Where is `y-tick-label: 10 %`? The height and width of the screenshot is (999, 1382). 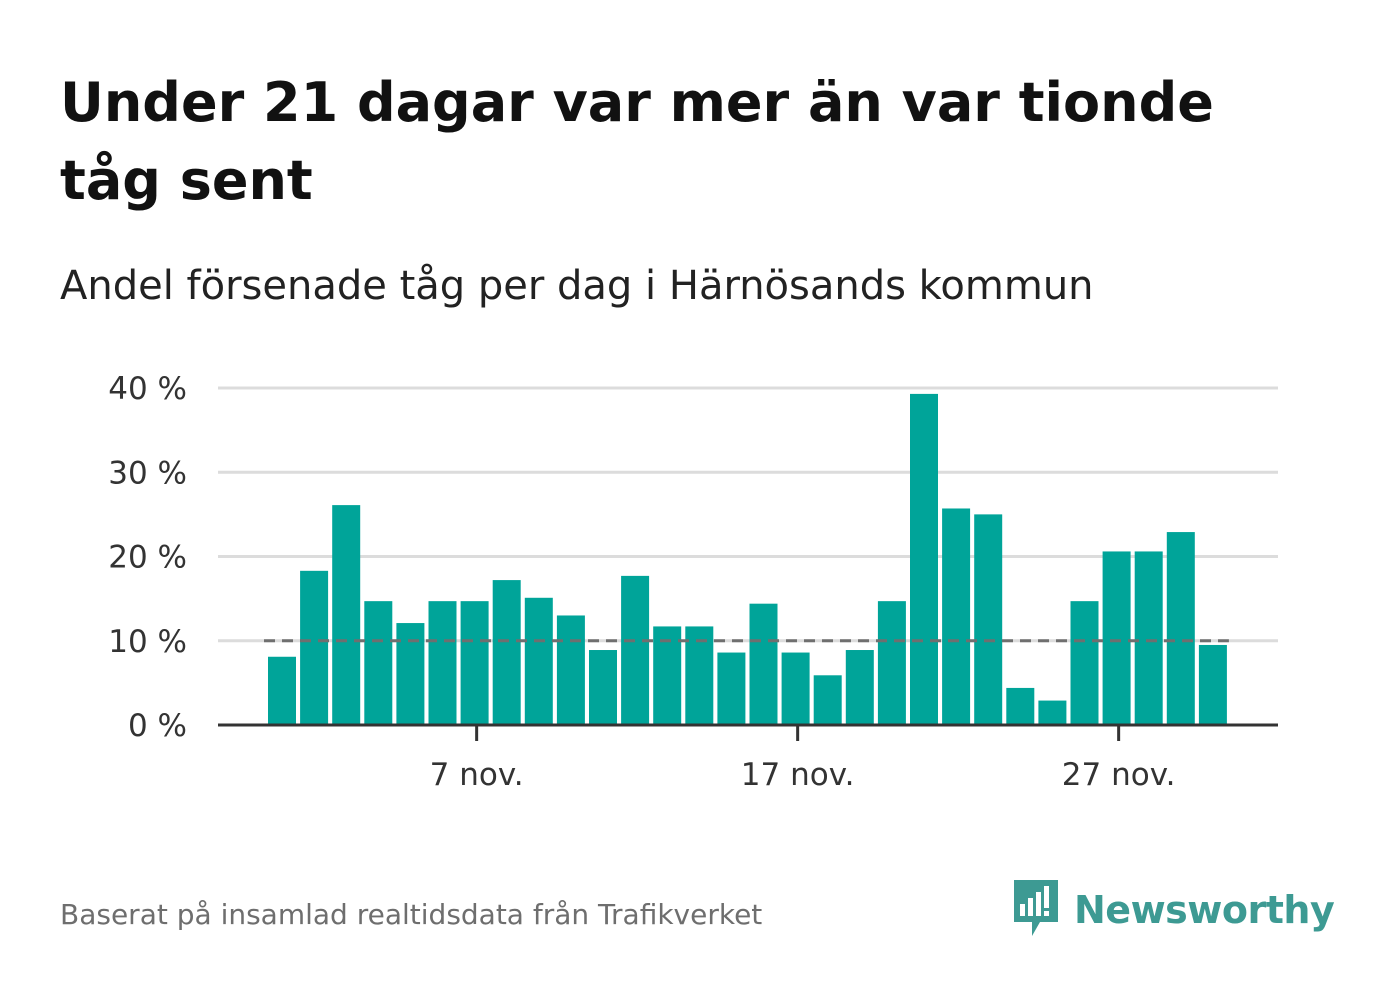
y-tick-label: 10 % is located at coordinates (147, 642).